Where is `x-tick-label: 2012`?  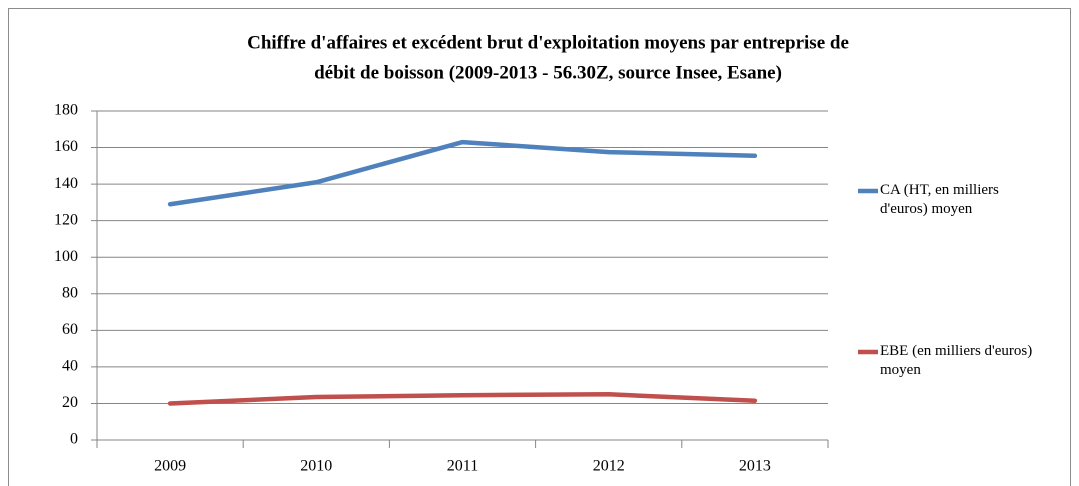
x-tick-label: 2012 is located at coordinates (609, 466).